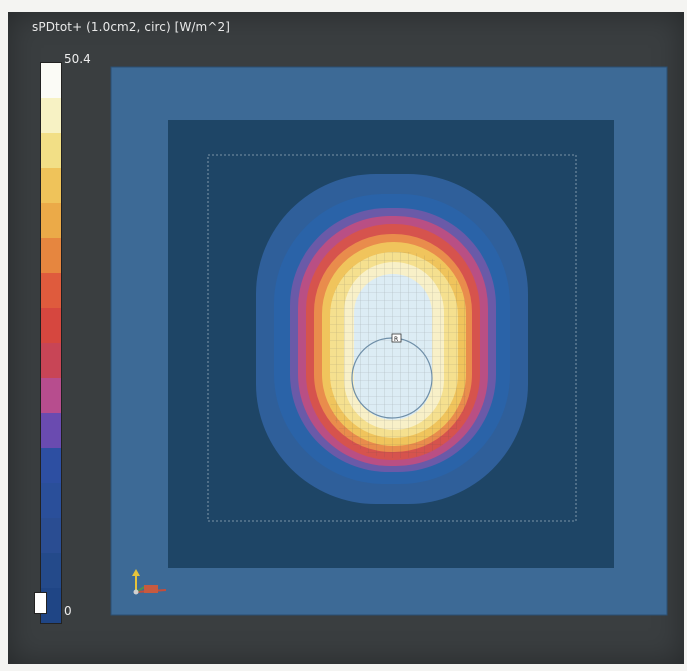 This screenshot has width=687, height=671. Describe the element at coordinates (131, 27) in the screenshot. I see `chart-title: sPDtot+ (1.0cm2, circ) [W/m^2]` at that location.